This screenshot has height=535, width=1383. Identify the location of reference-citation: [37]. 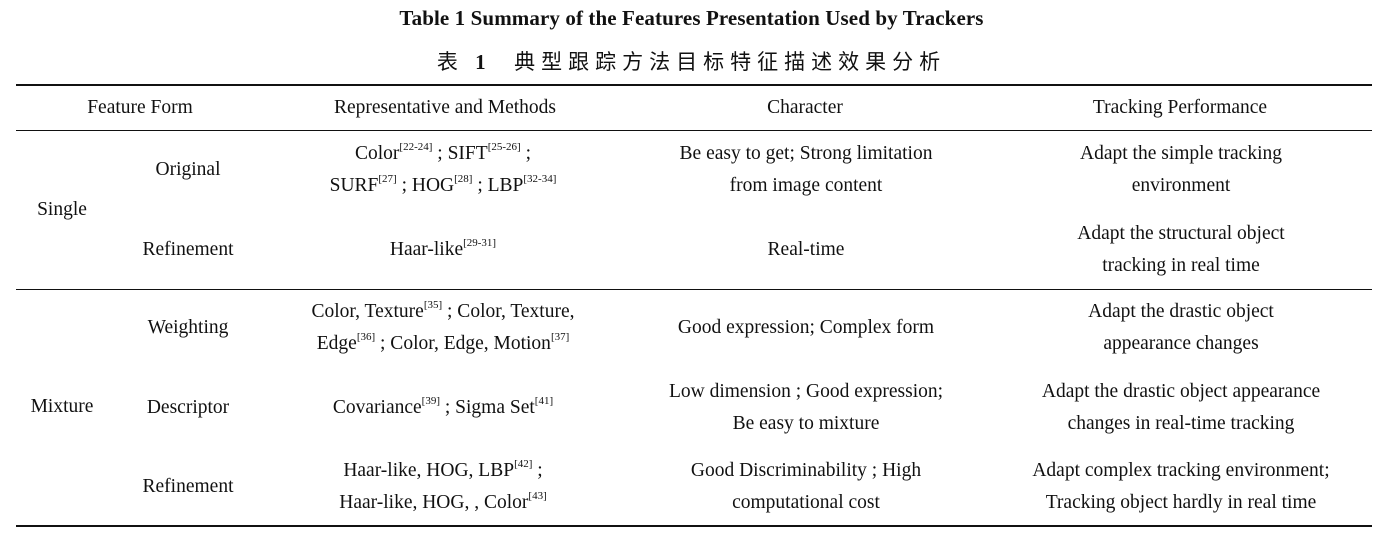
(560, 337).